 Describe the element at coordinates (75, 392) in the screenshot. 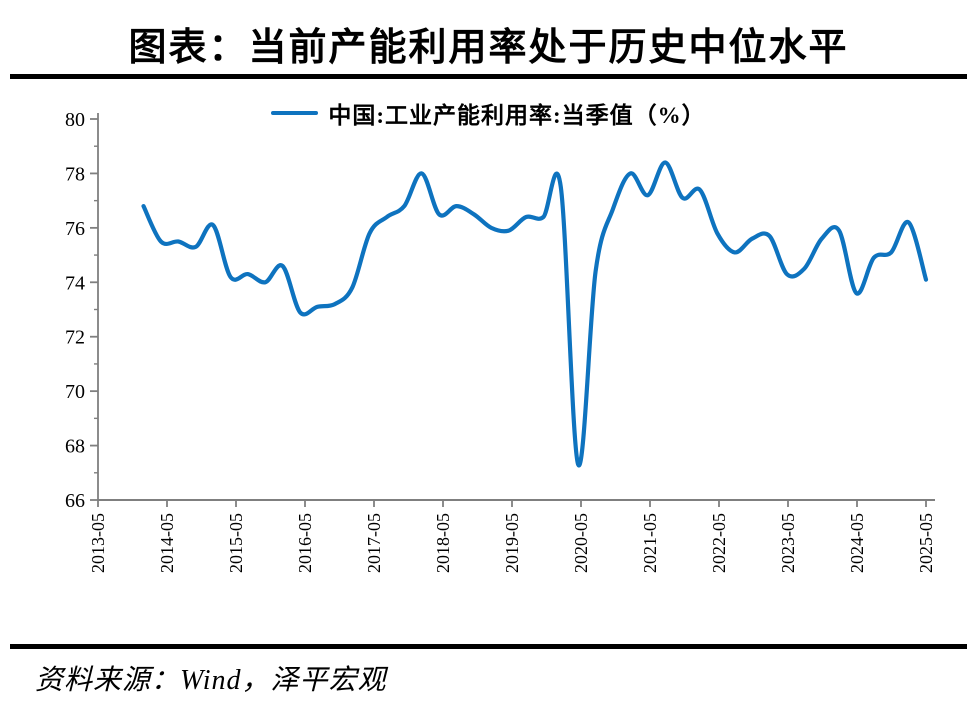

I see `svg-text: 70` at that location.